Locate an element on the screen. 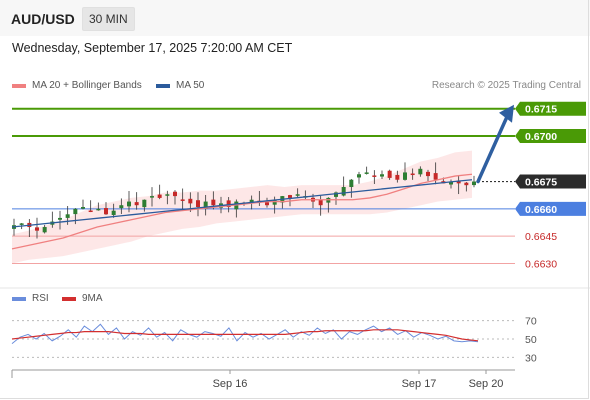 Image resolution: width=590 pixels, height=400 pixels. rsi-line is located at coordinates (245, 333).